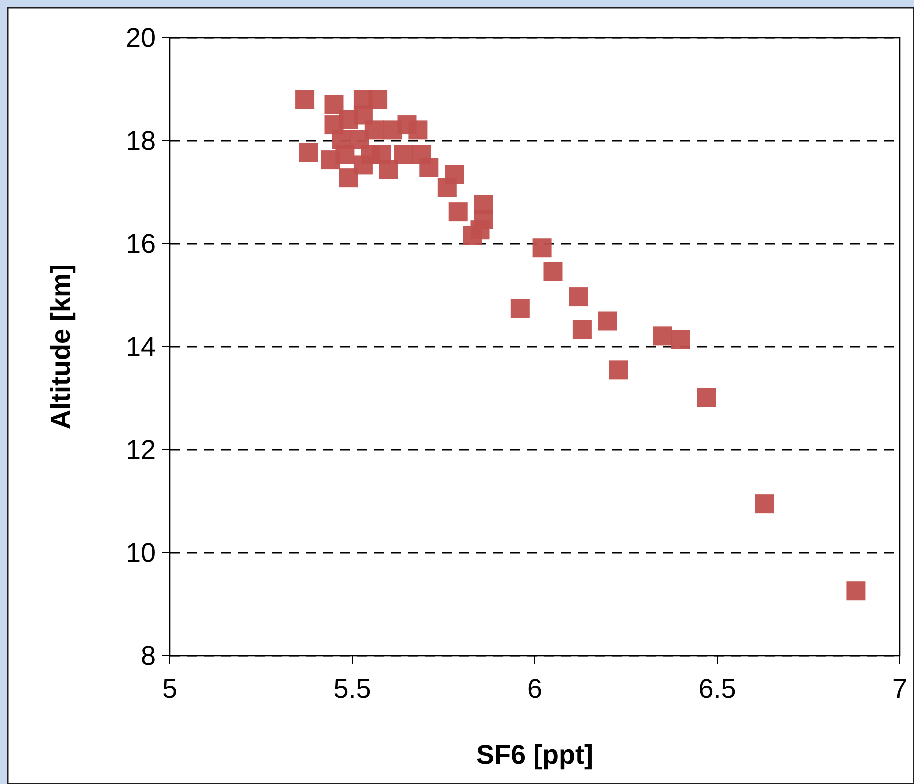 This screenshot has height=784, width=914. Describe the element at coordinates (353, 689) in the screenshot. I see `x-tick-label: 5.5` at that location.